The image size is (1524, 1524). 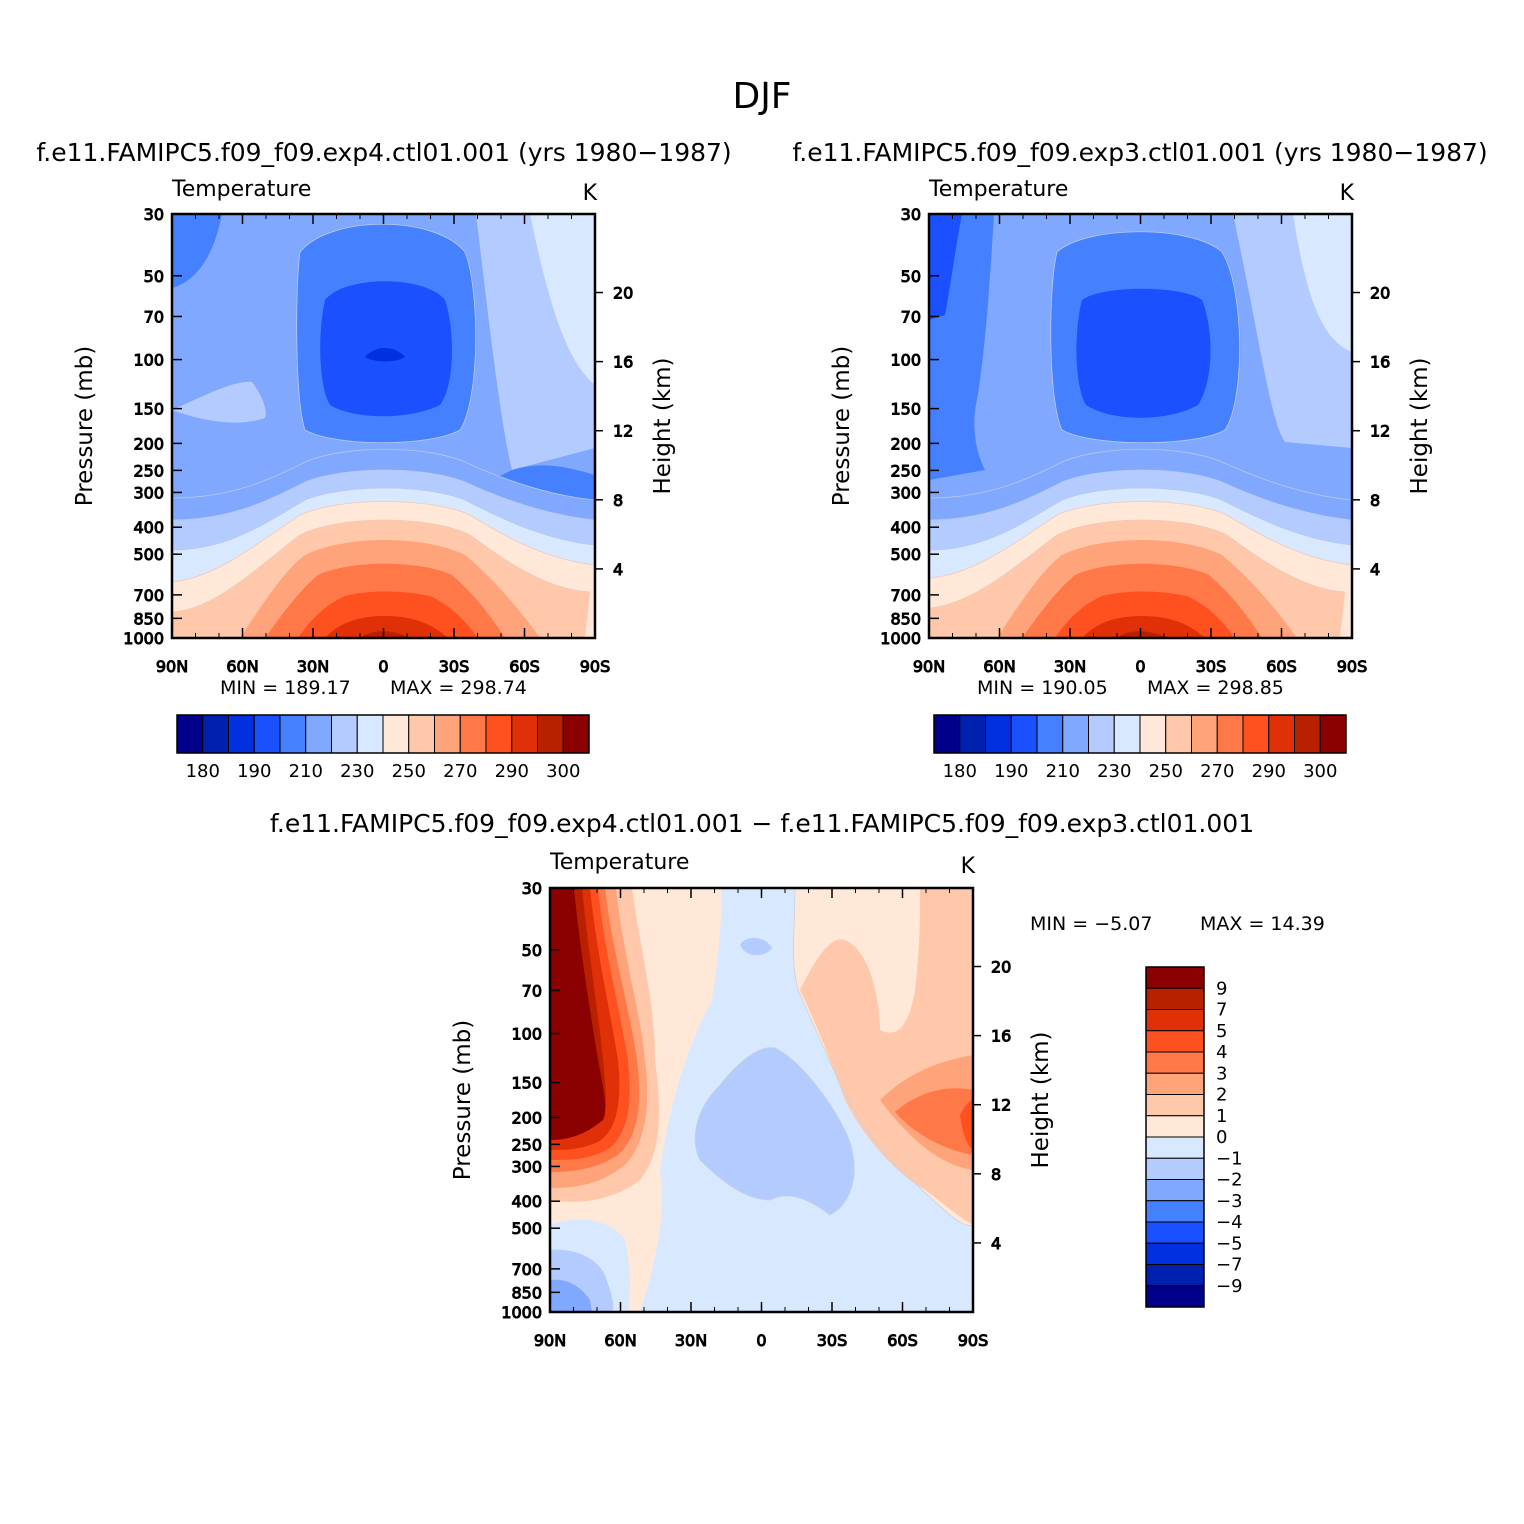 I want to click on colorbar-label: 9, so click(x=1221, y=988).